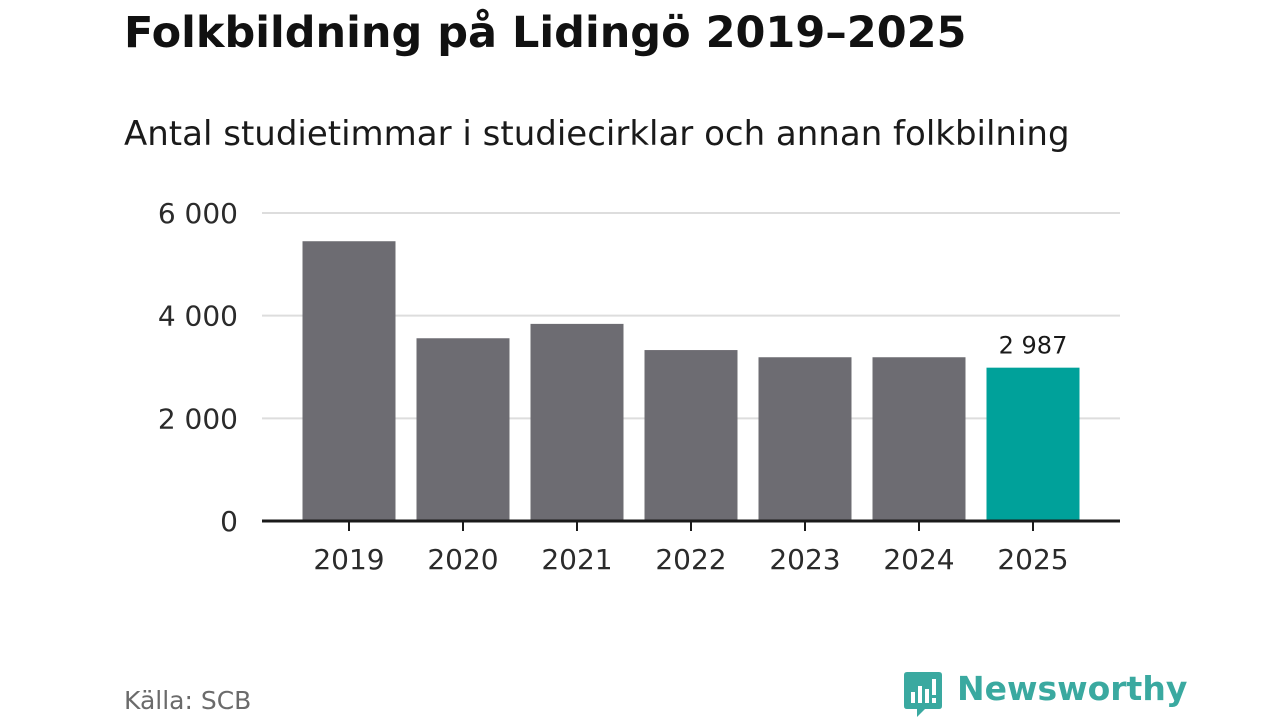 The image size is (1280, 720). Describe the element at coordinates (1032, 559) in the screenshot. I see `x-tick-label: 2025` at that location.